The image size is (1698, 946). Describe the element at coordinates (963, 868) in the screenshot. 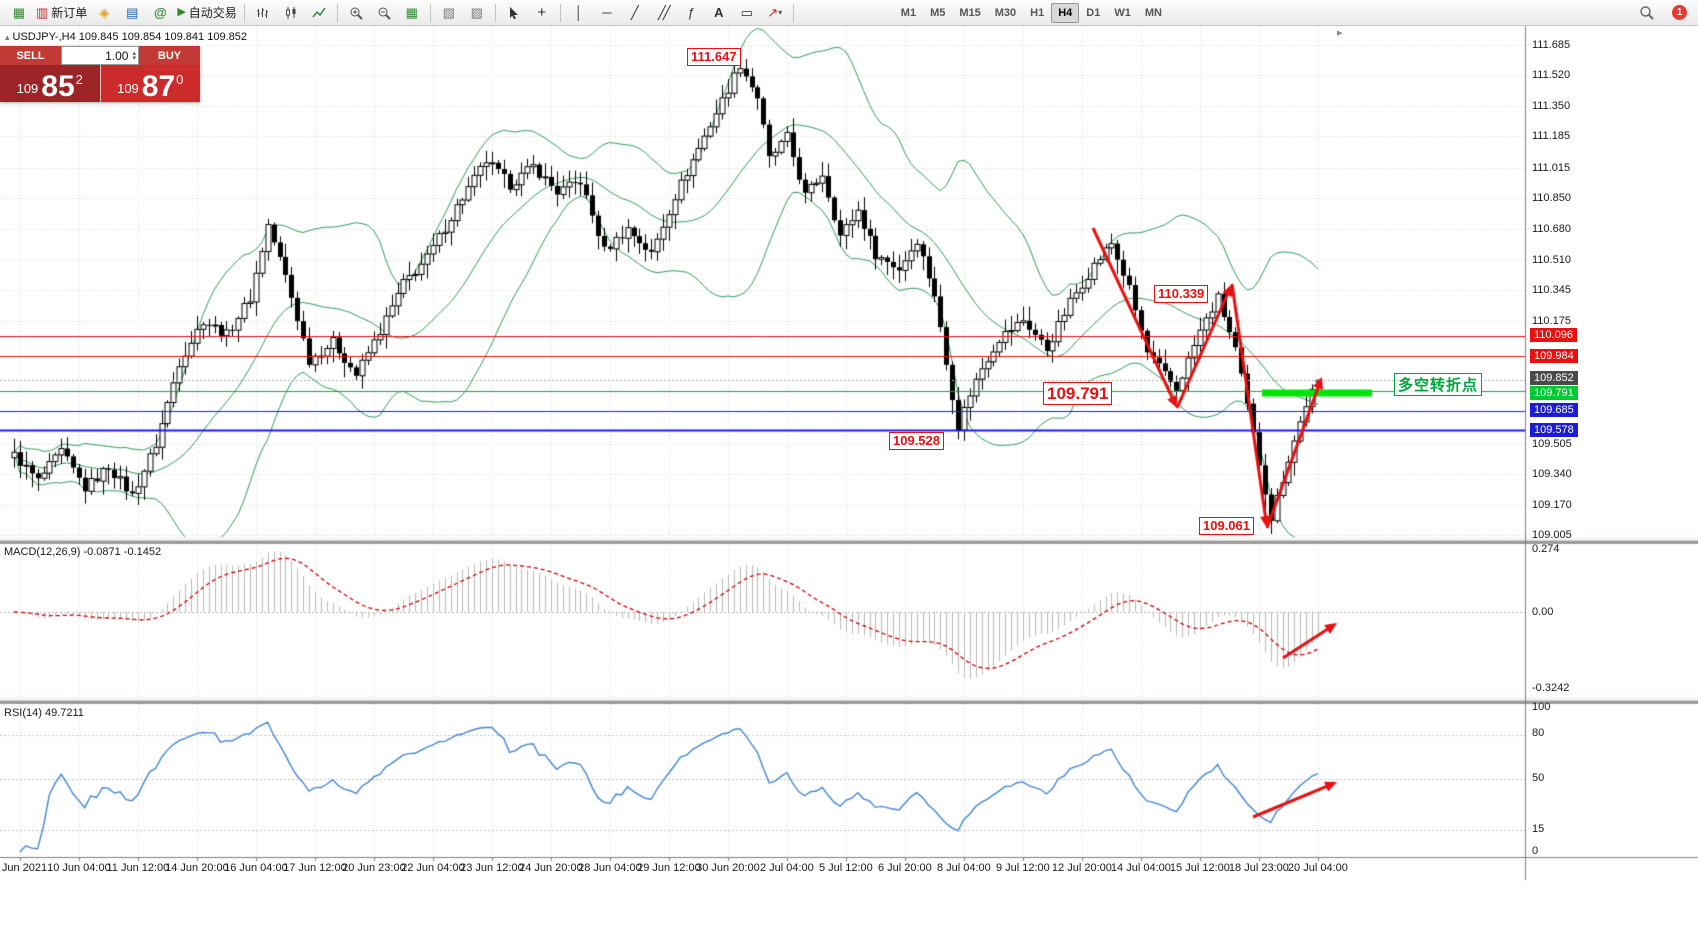

I see `time-axis-label: 8 Jul 04:00` at that location.